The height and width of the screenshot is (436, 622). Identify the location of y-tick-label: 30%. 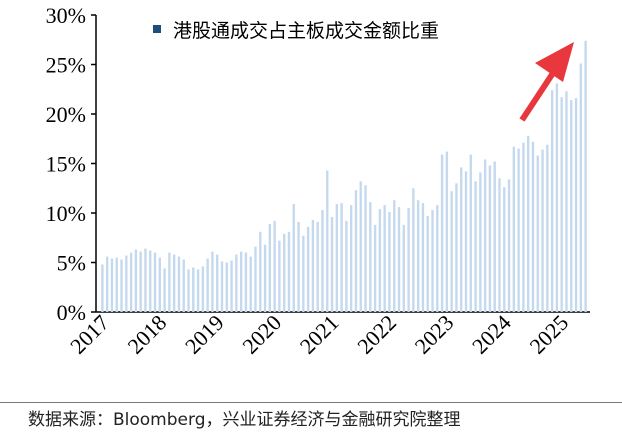
(66, 15).